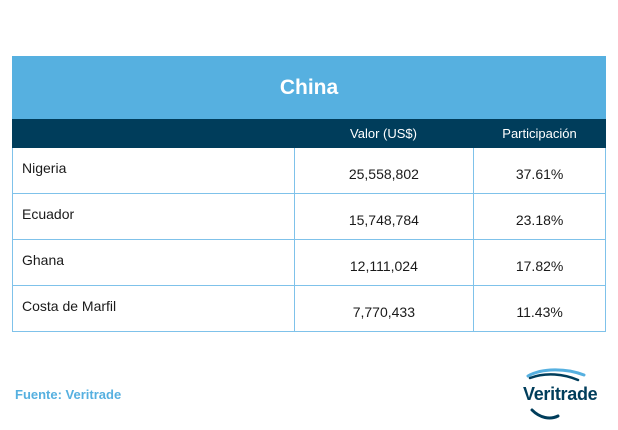 This screenshot has width=618, height=430. I want to click on logo-text: Veritrade, so click(560, 394).